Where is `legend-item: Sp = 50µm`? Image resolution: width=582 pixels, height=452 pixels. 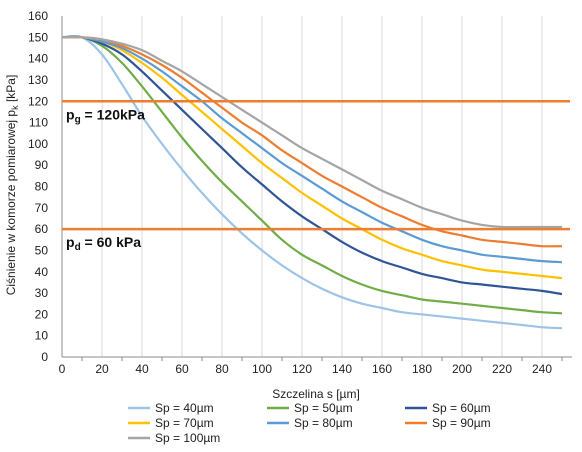
legend-item: Sp = 50µm is located at coordinates (310, 408).